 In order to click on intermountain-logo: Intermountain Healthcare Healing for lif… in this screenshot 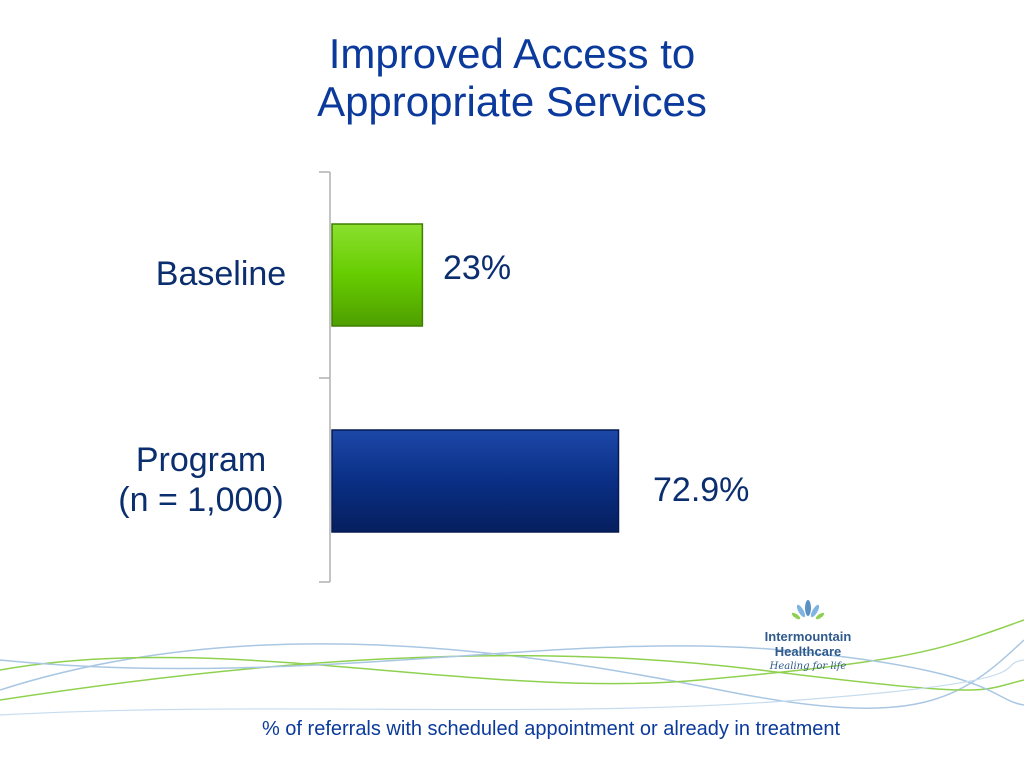, I will do `click(808, 635)`.